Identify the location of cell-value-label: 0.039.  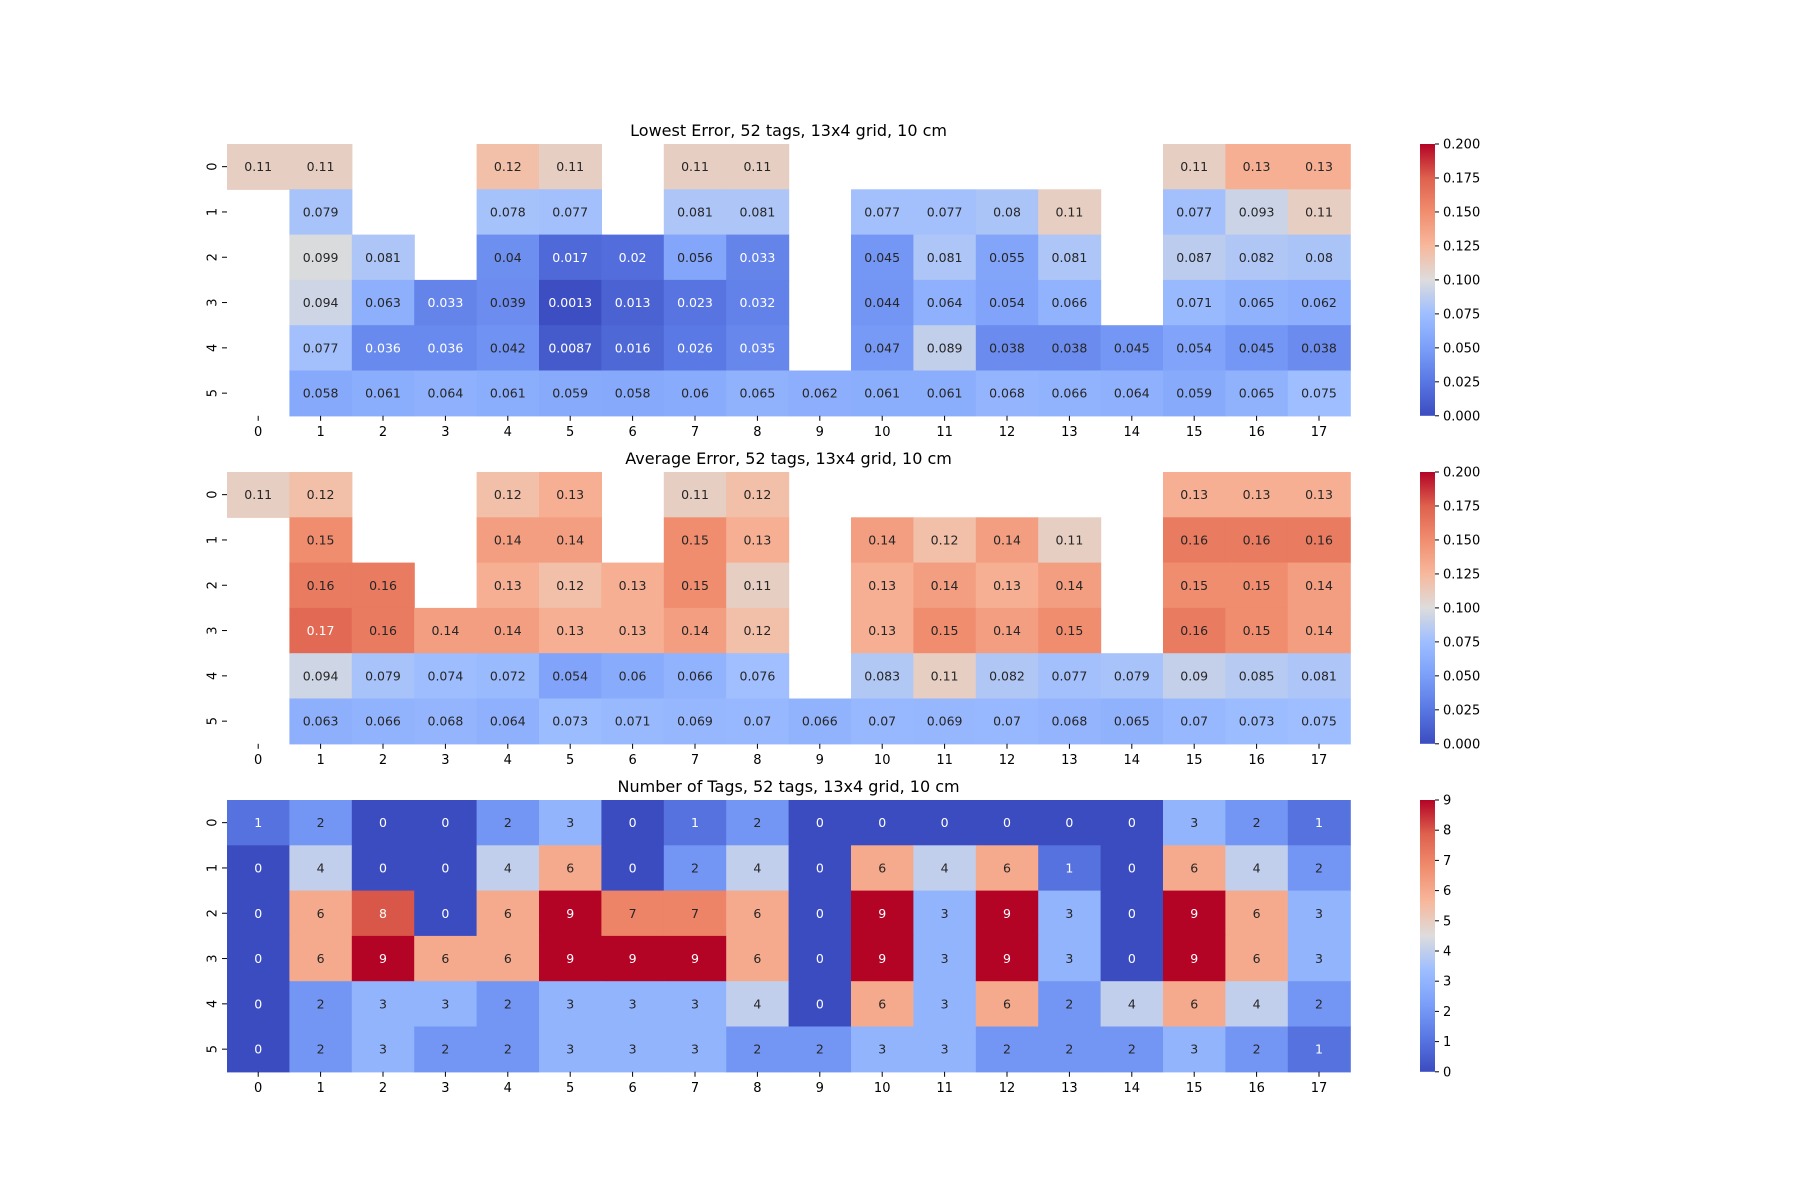
(508, 302).